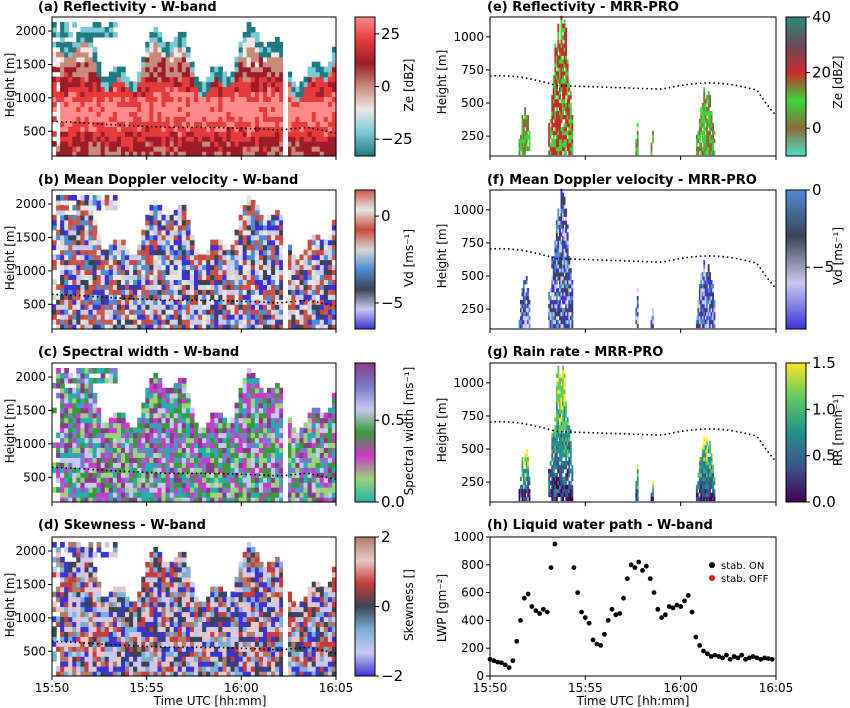 The height and width of the screenshot is (708, 850). What do you see at coordinates (285, 259) in the screenshot?
I see `data-gap` at bounding box center [285, 259].